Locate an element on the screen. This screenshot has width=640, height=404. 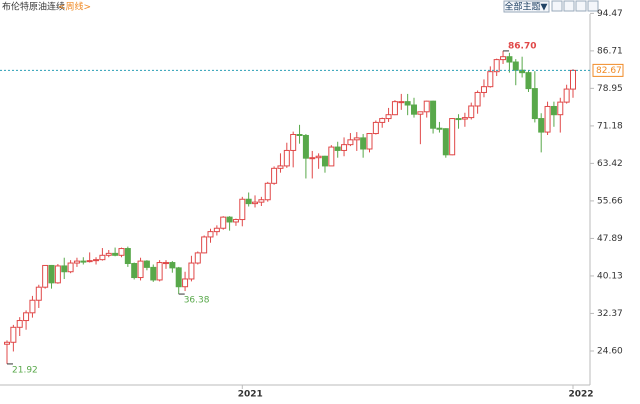
y-tick-label: 63.42 is located at coordinates (610, 164).